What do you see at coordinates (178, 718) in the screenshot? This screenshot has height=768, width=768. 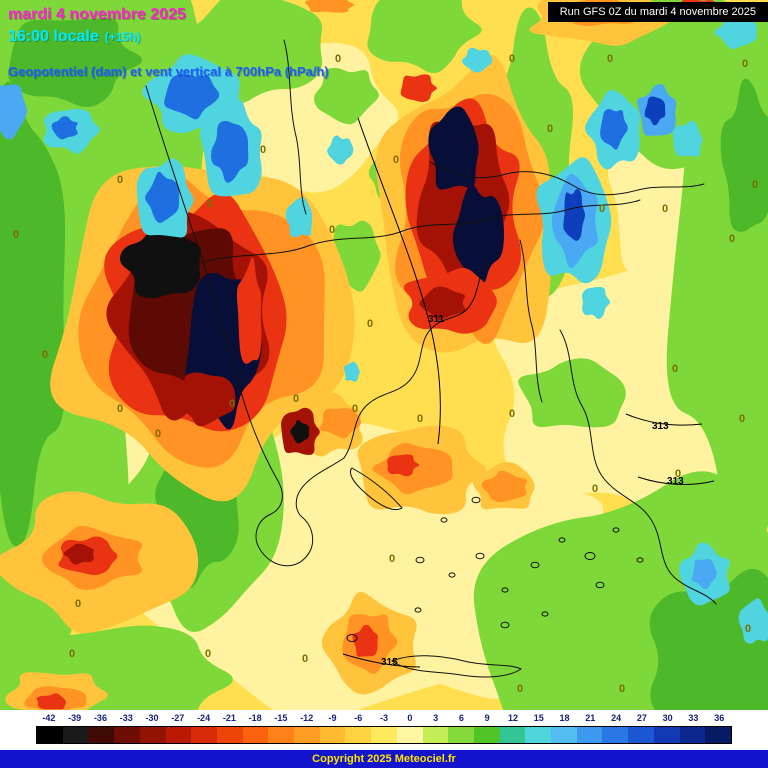 I see `scale-value: -27` at bounding box center [178, 718].